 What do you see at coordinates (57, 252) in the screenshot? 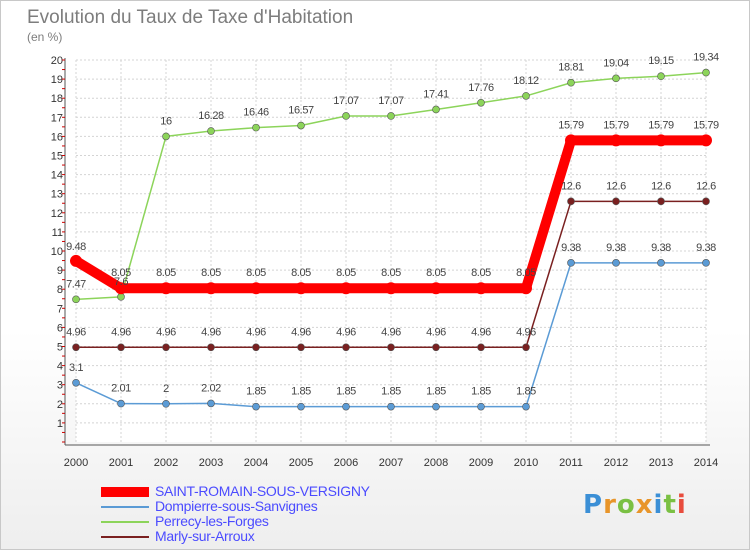
I see `y-tick-label: 10` at bounding box center [57, 252].